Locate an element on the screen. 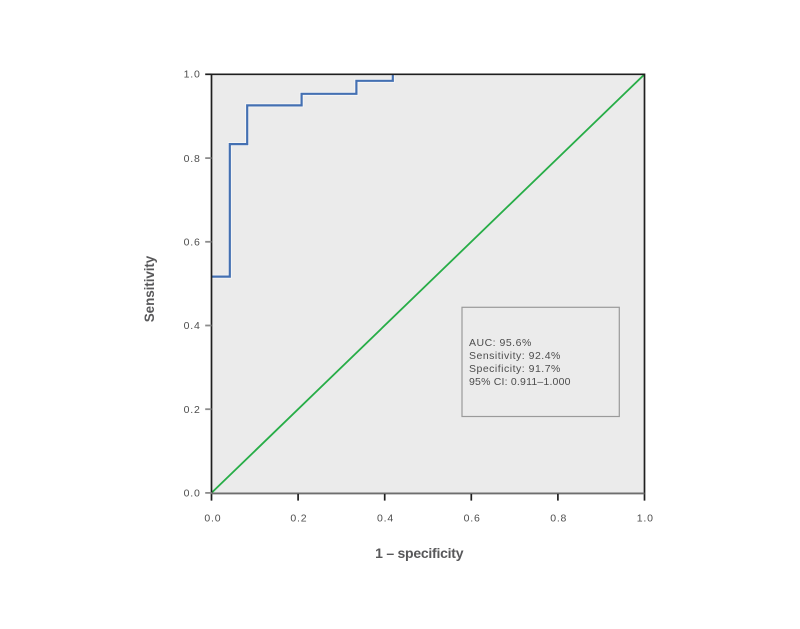 This screenshot has width=800, height=629. svg-text: 95% CI: 0.911–1.000 is located at coordinates (520, 382).